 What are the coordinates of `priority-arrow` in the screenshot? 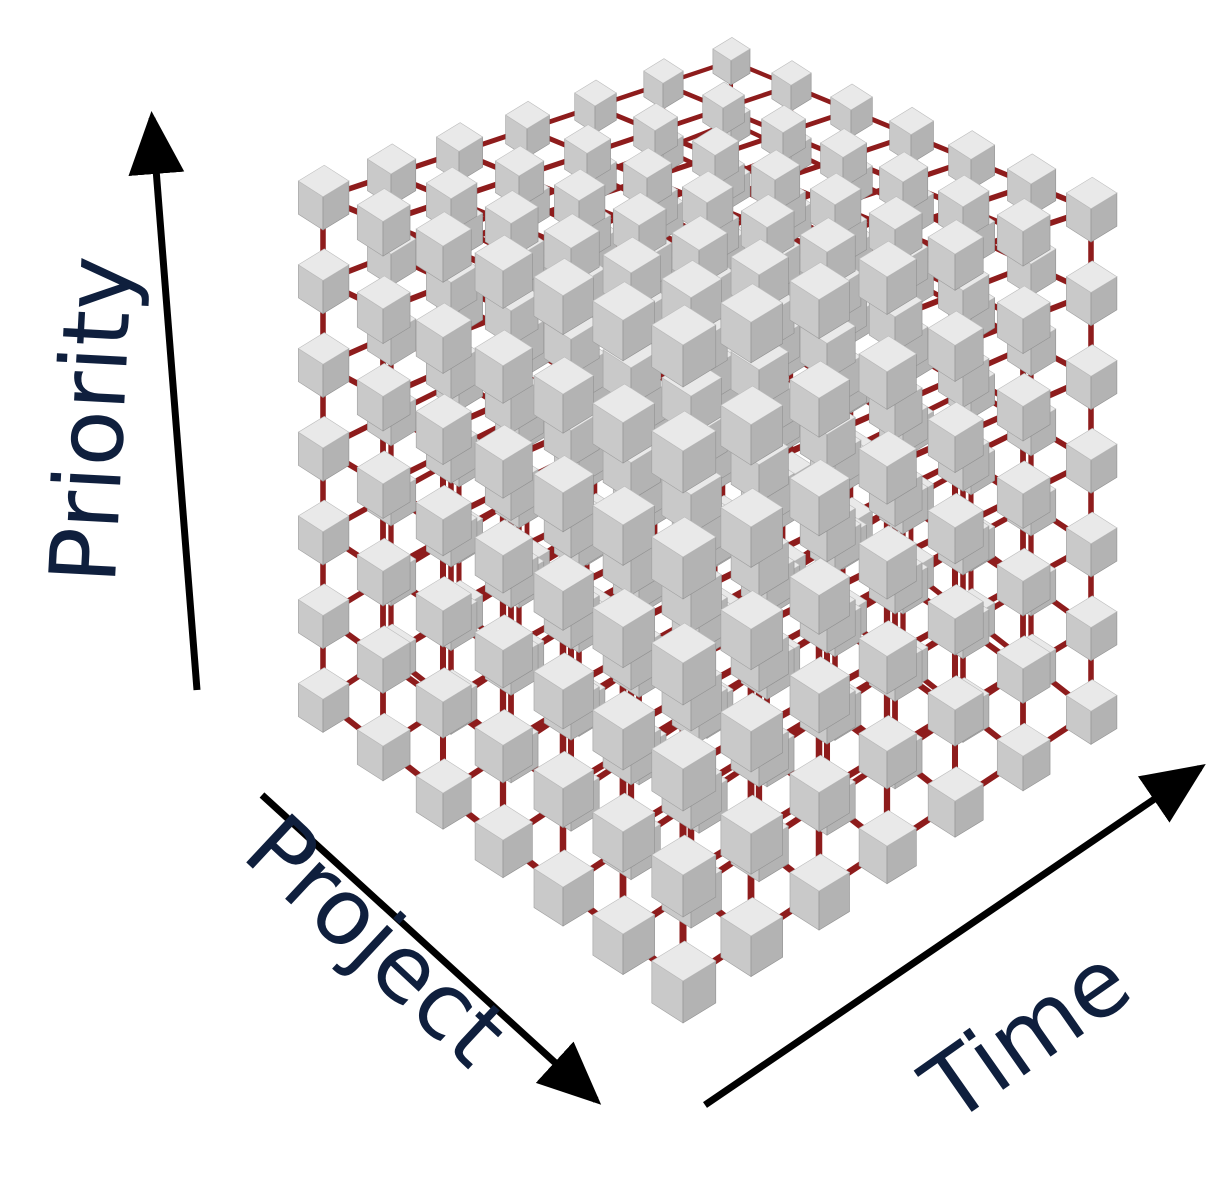 It's located at (164, 401).